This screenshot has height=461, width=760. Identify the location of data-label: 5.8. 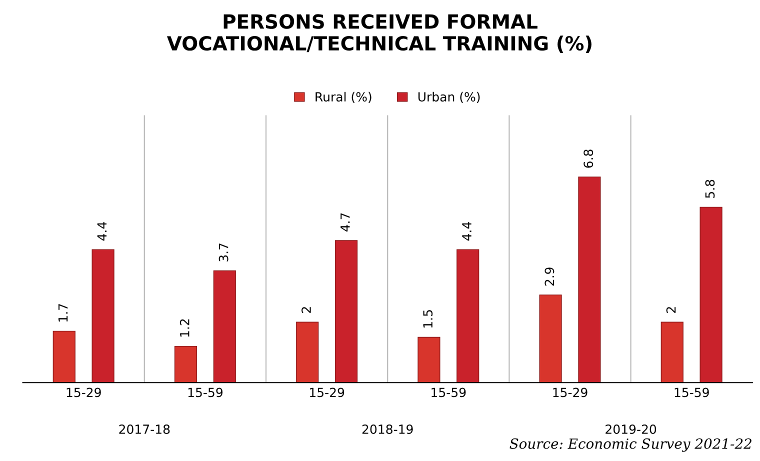
(710, 189).